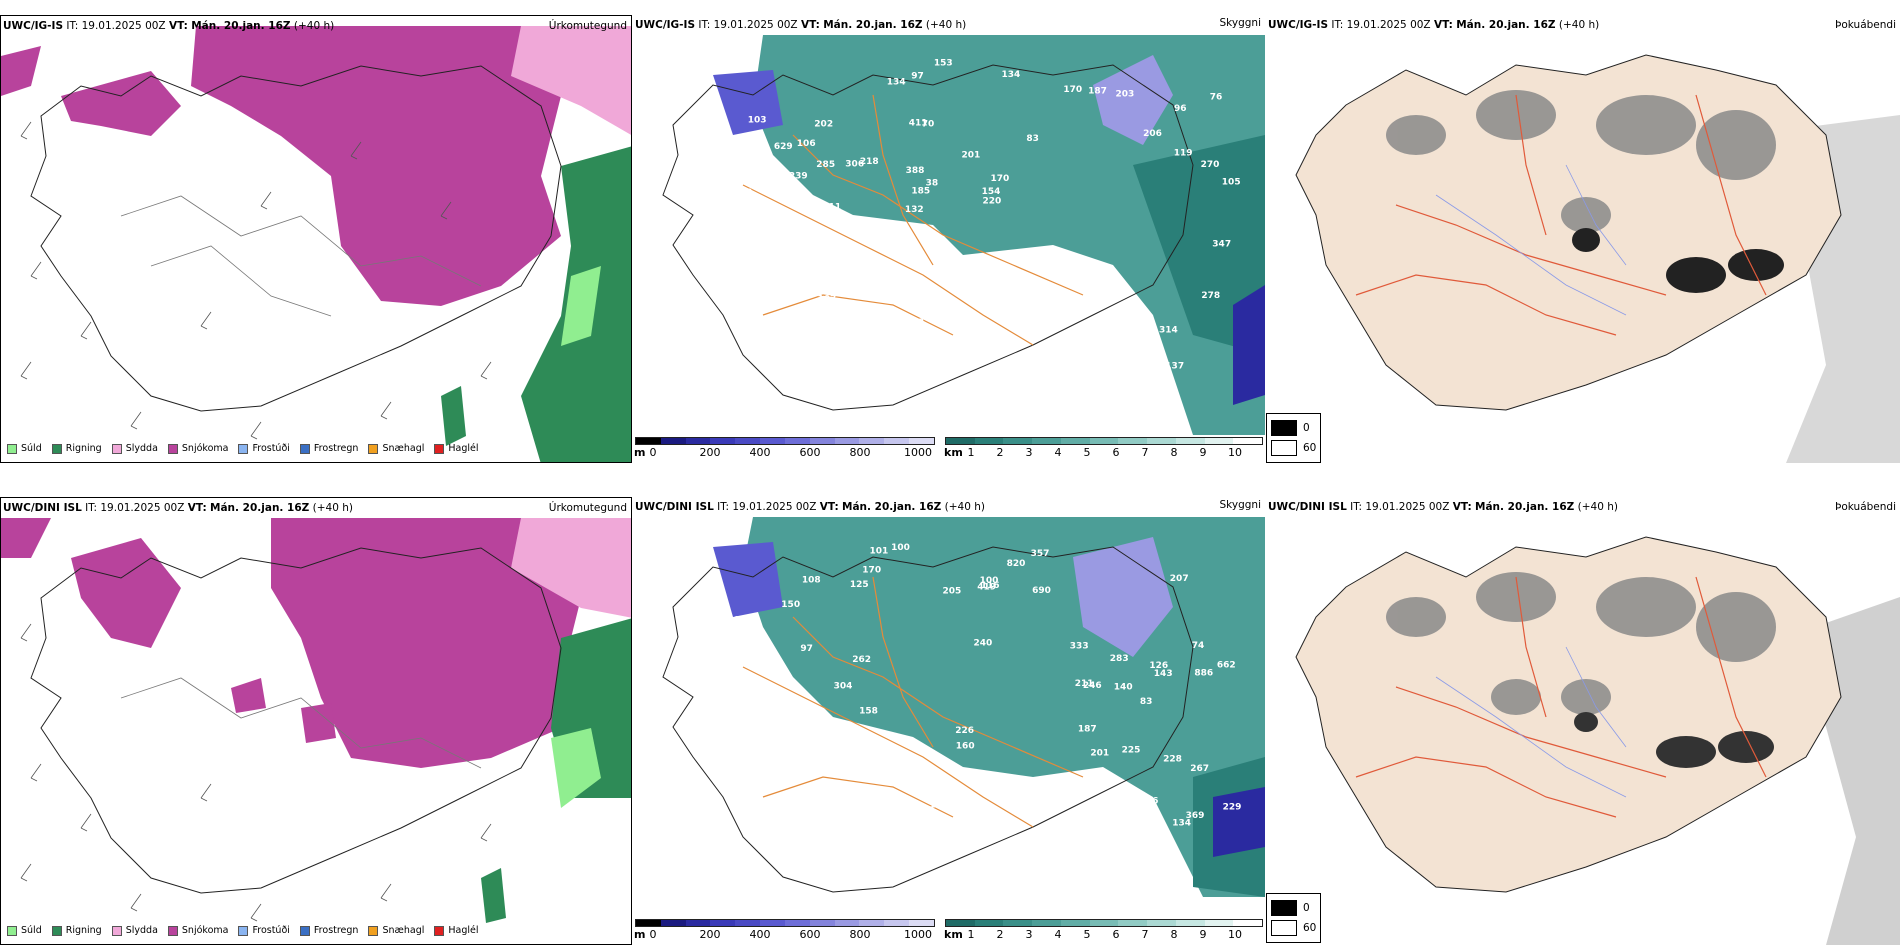 The width and height of the screenshot is (1900, 950). What do you see at coordinates (952, 592) in the screenshot?
I see `cloudbase-value-label: 205` at bounding box center [952, 592].